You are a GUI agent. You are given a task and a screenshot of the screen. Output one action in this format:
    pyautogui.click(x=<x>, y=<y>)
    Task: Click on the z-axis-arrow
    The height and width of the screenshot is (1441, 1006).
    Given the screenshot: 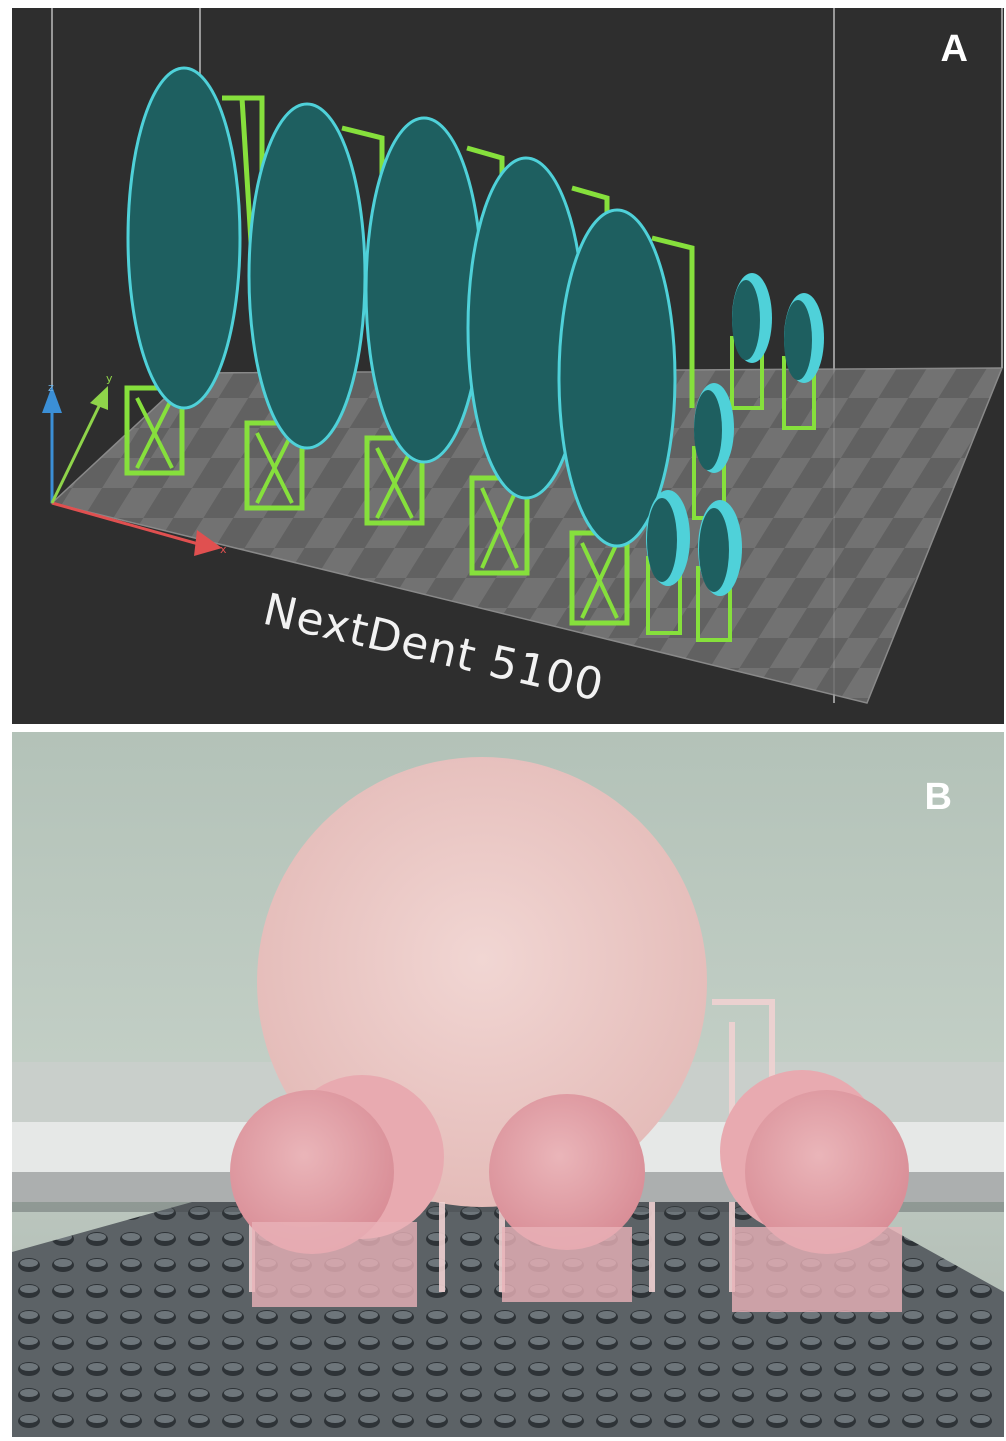 What is the action you would take?
    pyautogui.click(x=52, y=399)
    